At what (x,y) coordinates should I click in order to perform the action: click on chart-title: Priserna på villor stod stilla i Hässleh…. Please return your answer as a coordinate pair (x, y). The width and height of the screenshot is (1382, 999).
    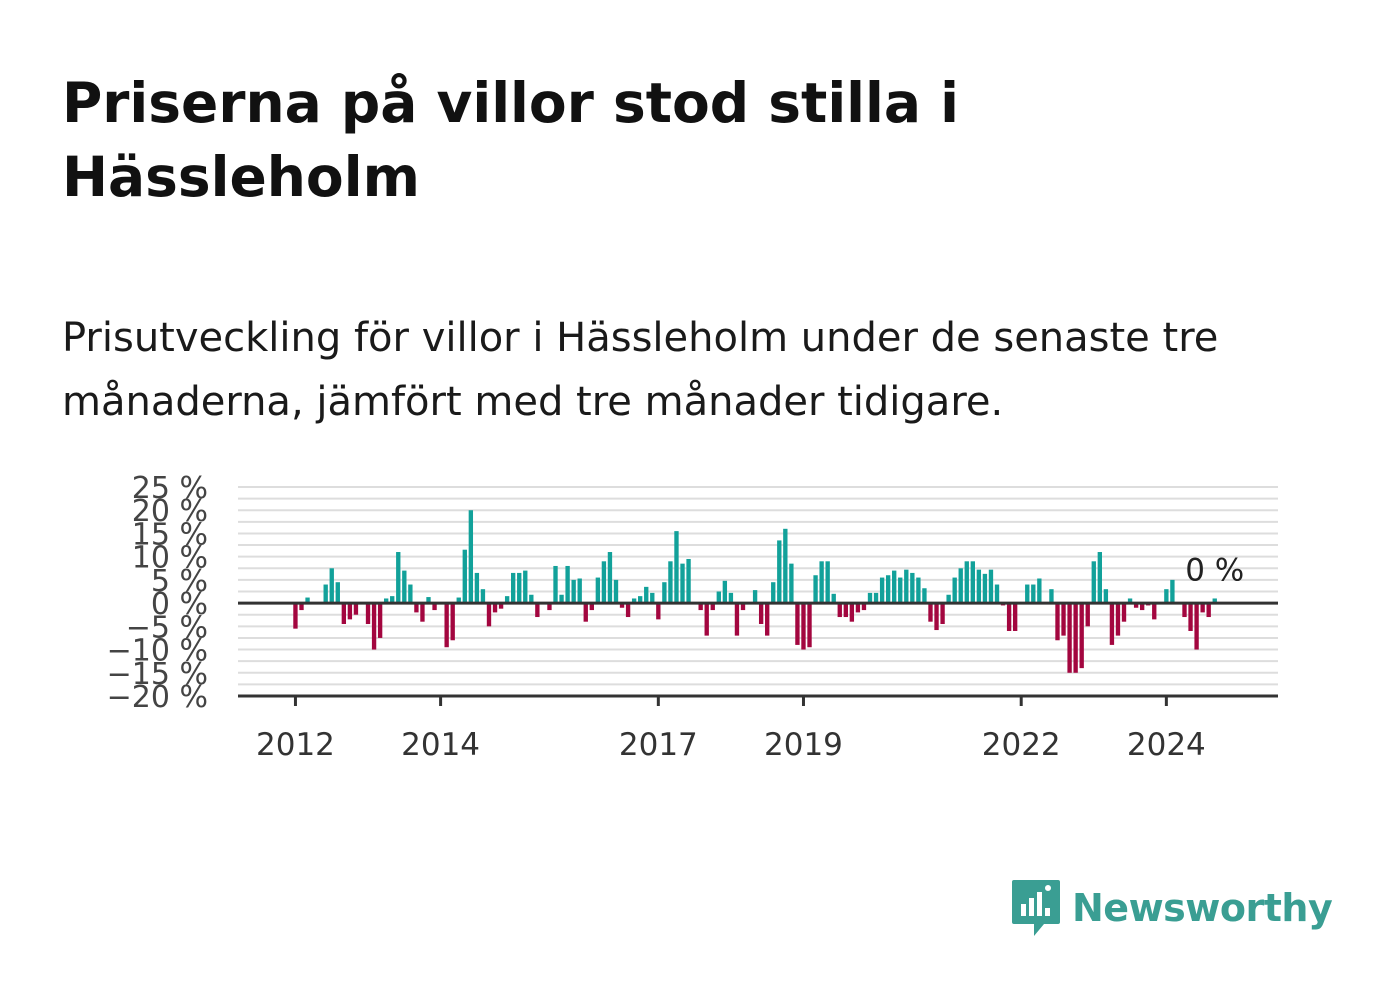
    Looking at the image, I should click on (510, 140).